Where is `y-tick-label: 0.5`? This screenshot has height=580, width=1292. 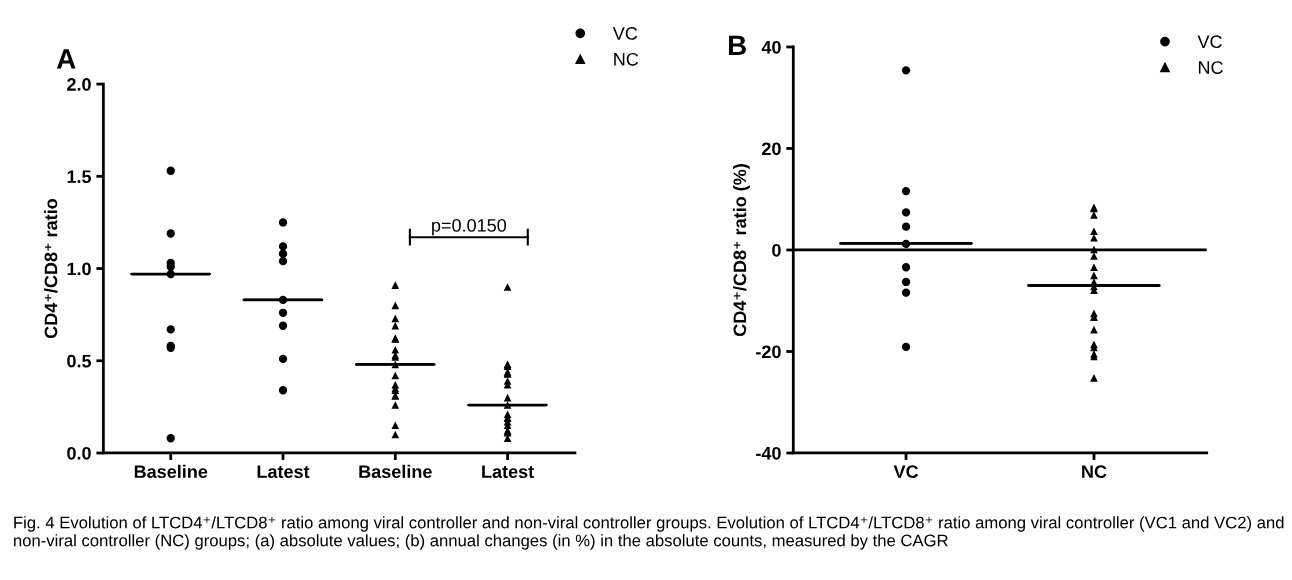
y-tick-label: 0.5 is located at coordinates (79, 361).